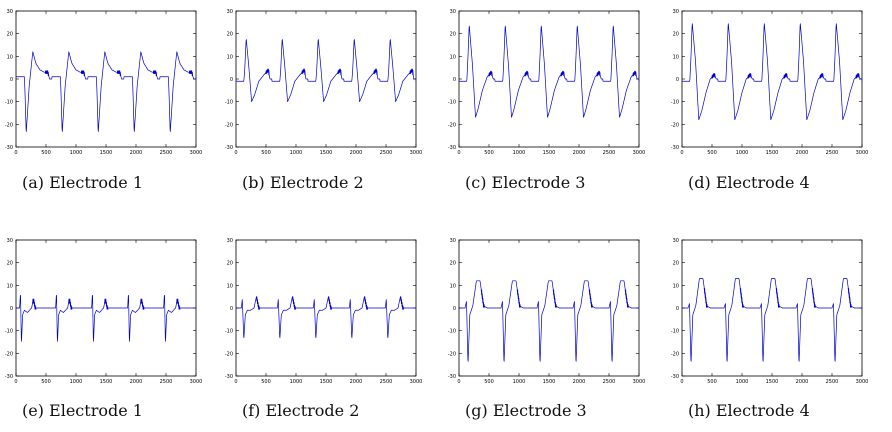 The width and height of the screenshot is (892, 432). I want to click on plot-8: -30 -20 -10 0 10 20 30 0 500 1000 1500 2000 2500 3000, so click(770, 311).